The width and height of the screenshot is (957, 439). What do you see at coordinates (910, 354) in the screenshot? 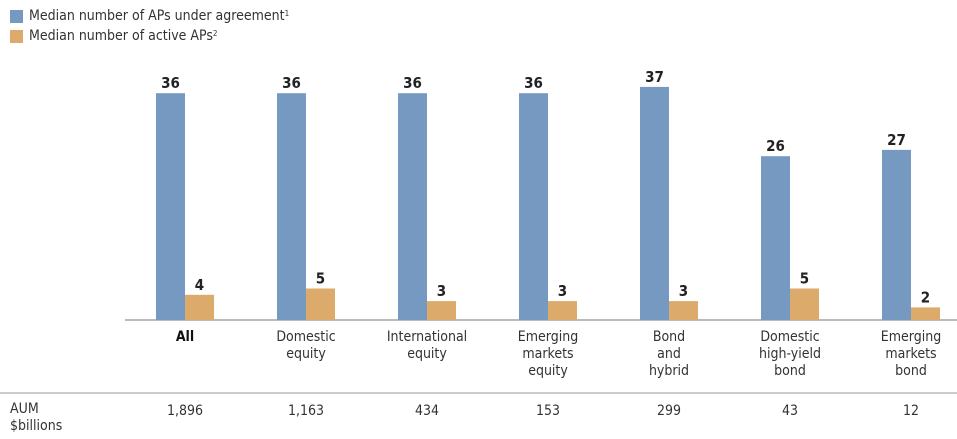
I see `category-label-6-line-1: markets` at bounding box center [910, 354].